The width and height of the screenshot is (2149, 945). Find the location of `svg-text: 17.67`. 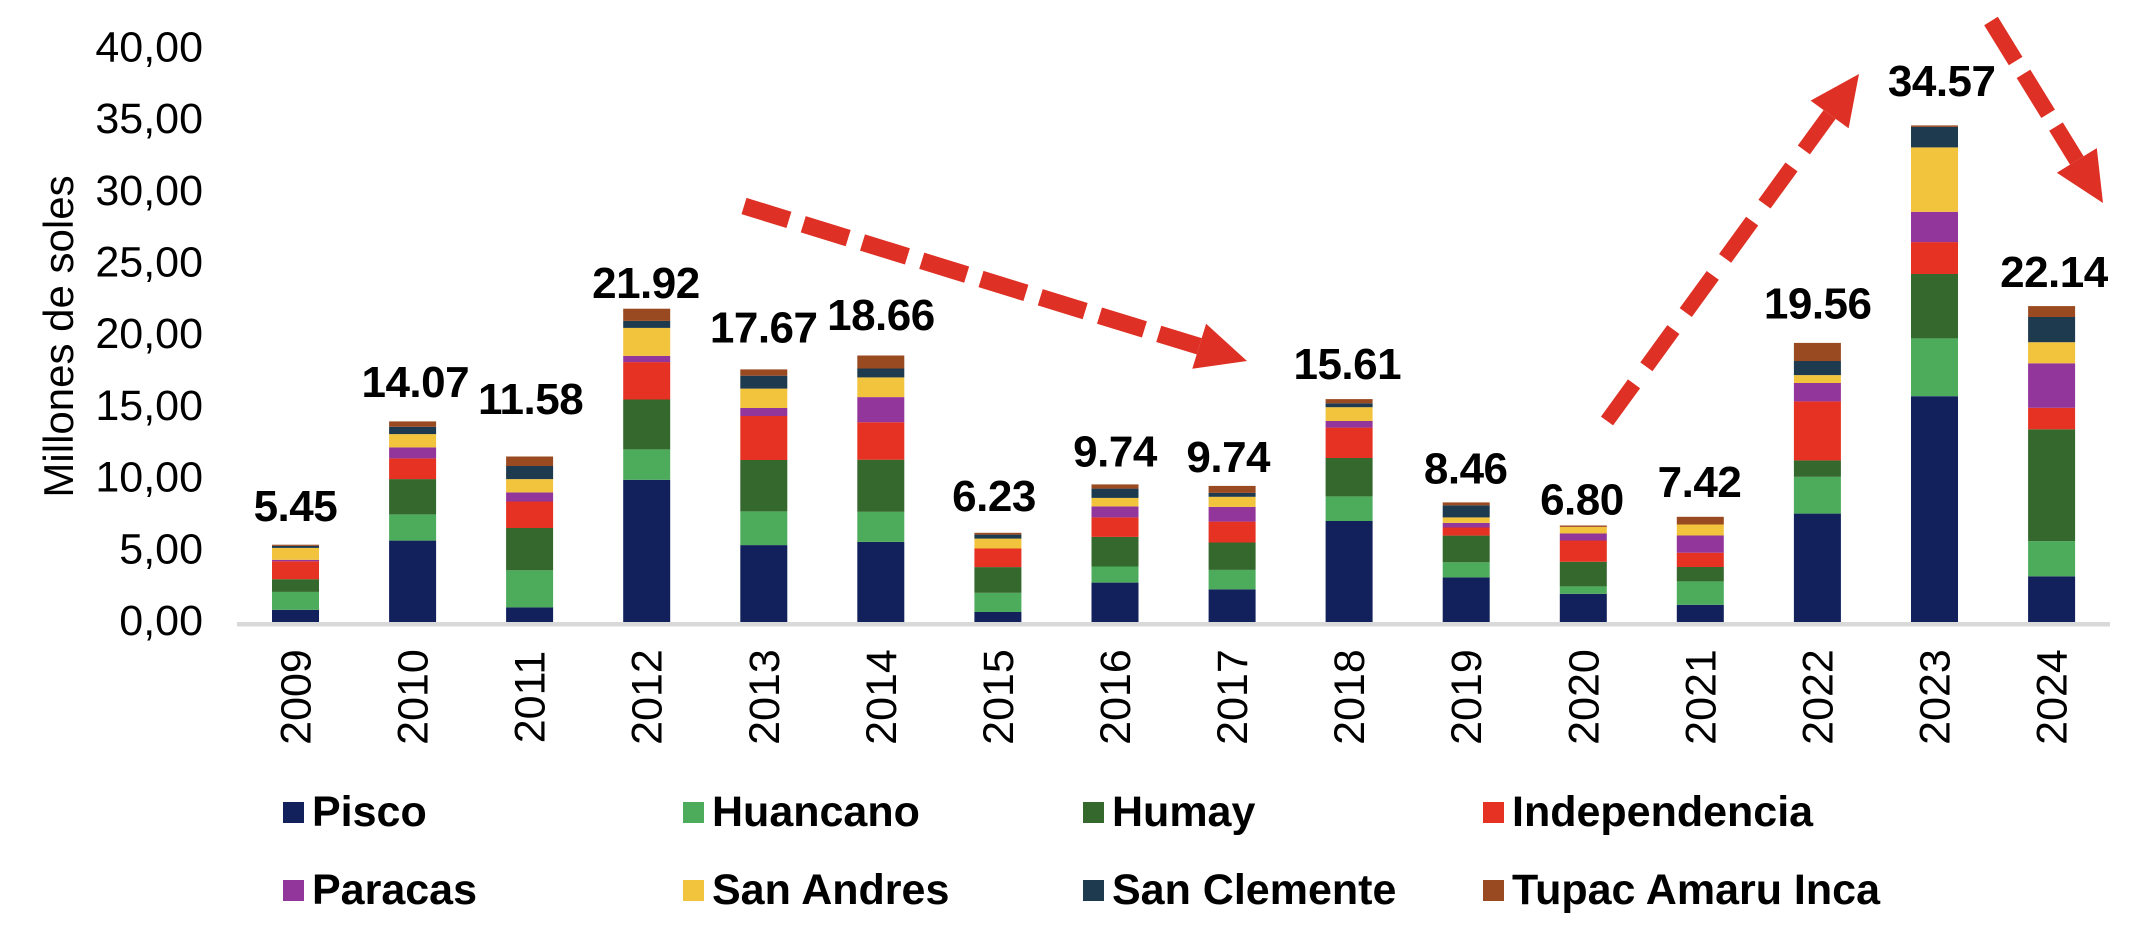

svg-text: 17.67 is located at coordinates (764, 328).